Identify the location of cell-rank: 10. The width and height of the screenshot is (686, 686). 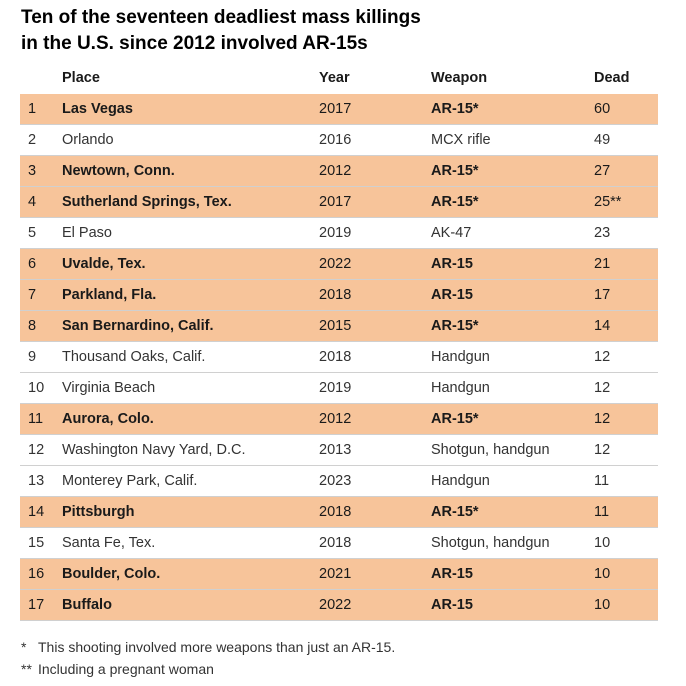
(36, 388).